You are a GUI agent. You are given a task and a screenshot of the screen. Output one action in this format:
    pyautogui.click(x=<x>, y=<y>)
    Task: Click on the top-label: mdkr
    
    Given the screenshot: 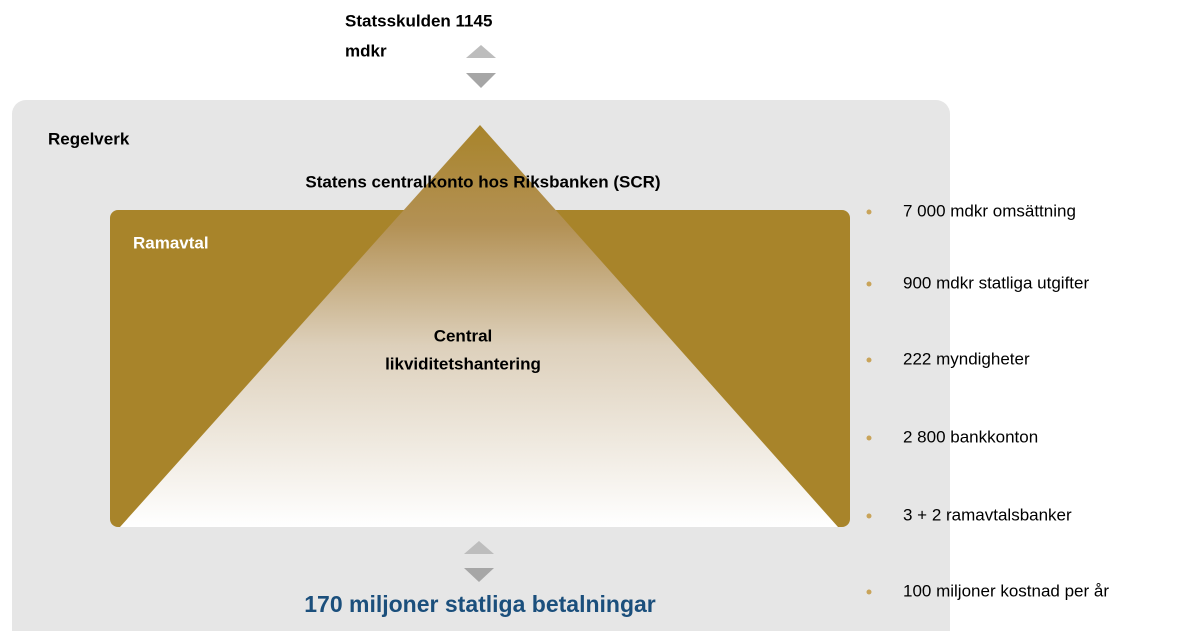 What is the action you would take?
    pyautogui.click(x=366, y=50)
    